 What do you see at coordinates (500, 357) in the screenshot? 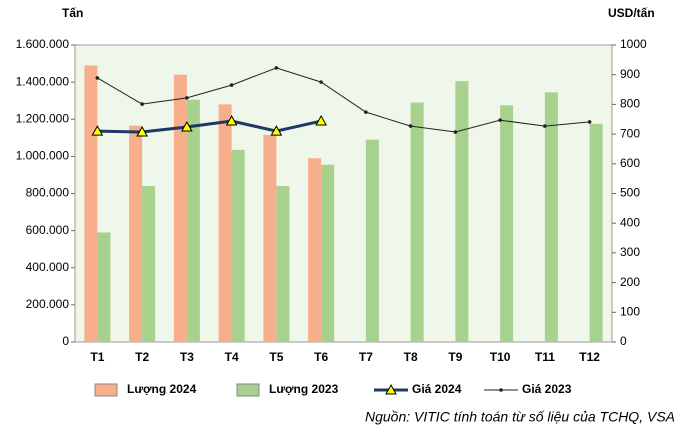
I see `x-tick-label: T10` at bounding box center [500, 357].